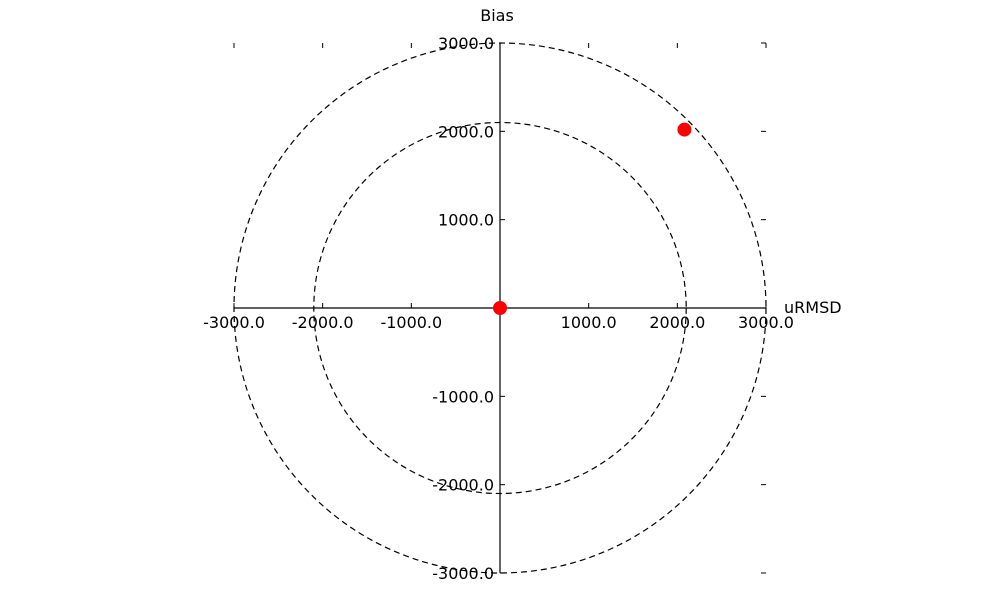 Image resolution: width=1000 pixels, height=600 pixels. Describe the element at coordinates (766, 322) in the screenshot. I see `x-tick-label: 3000.0` at that location.